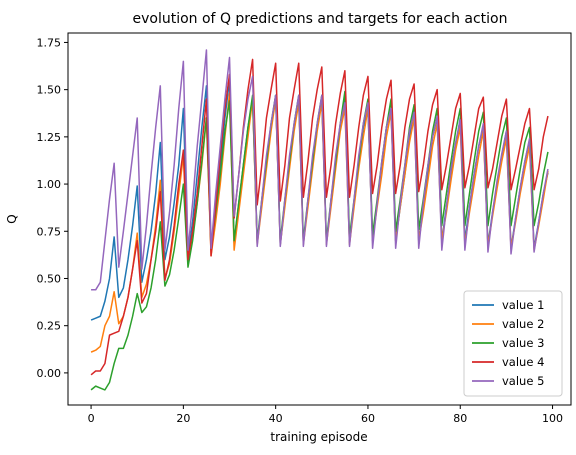 The image size is (576, 455). I want to click on y-axis-label: Q, so click(12, 218).